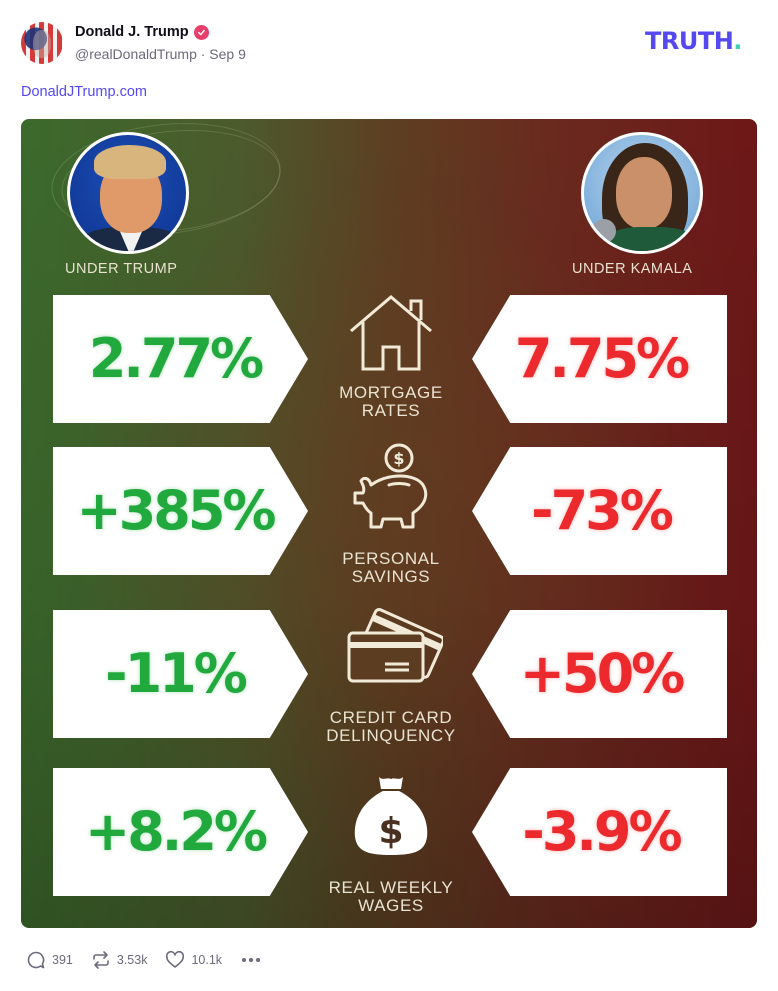 The width and height of the screenshot is (778, 991). I want to click on label-line-2: WAGES, so click(391, 905).